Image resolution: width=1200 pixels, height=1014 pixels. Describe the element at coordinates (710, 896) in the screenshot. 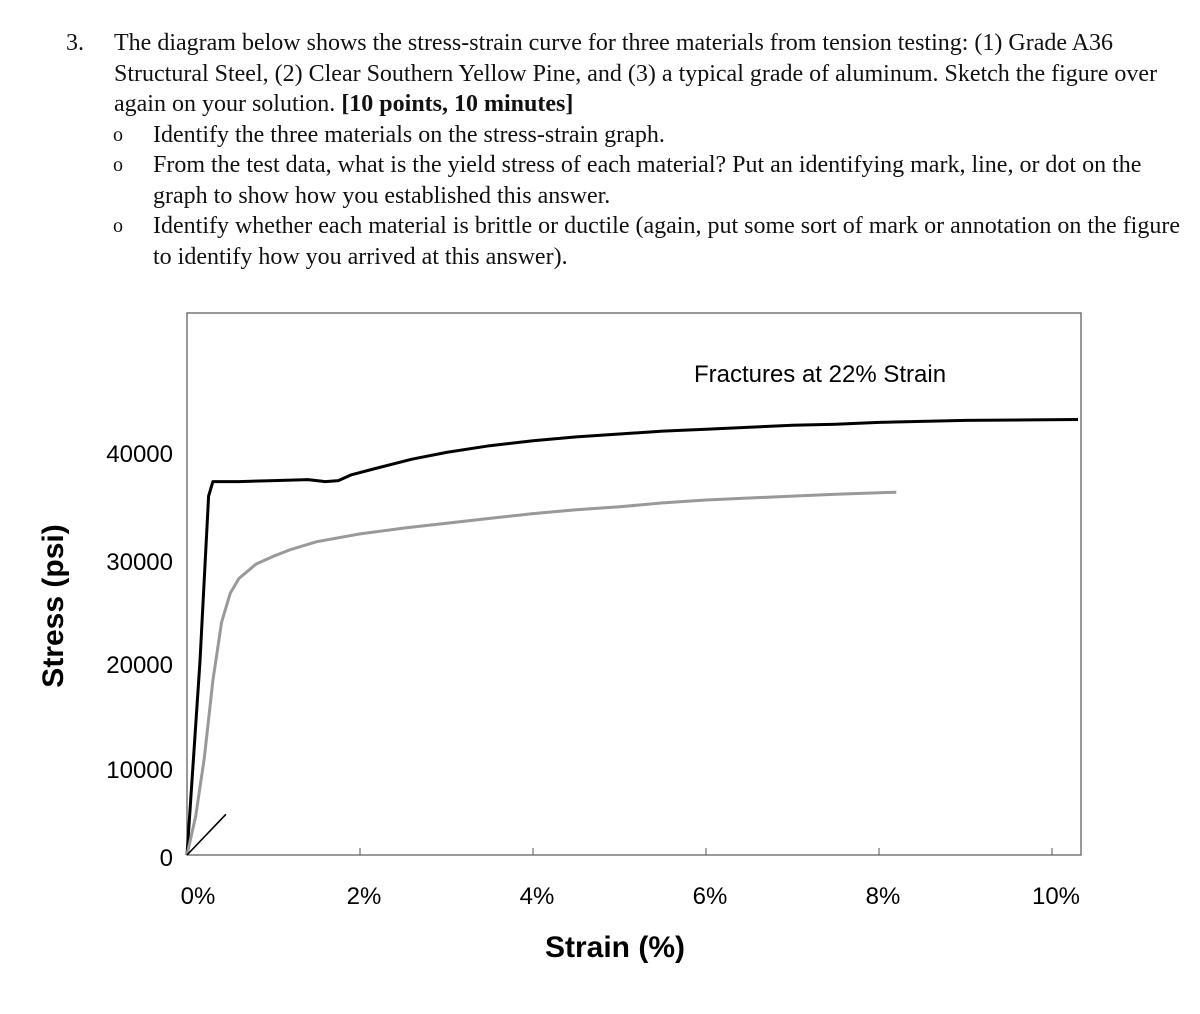

I see `x-tick-label: 6%` at that location.